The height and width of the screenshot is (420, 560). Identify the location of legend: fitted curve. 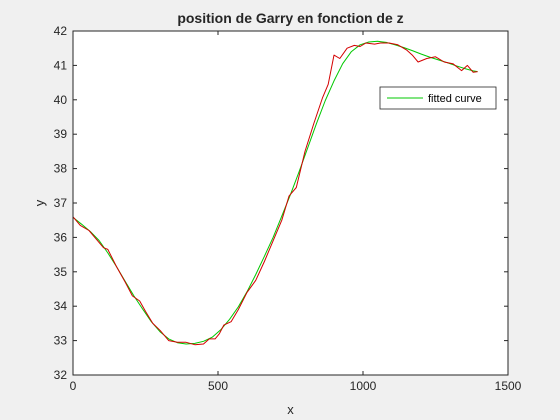
(438, 98).